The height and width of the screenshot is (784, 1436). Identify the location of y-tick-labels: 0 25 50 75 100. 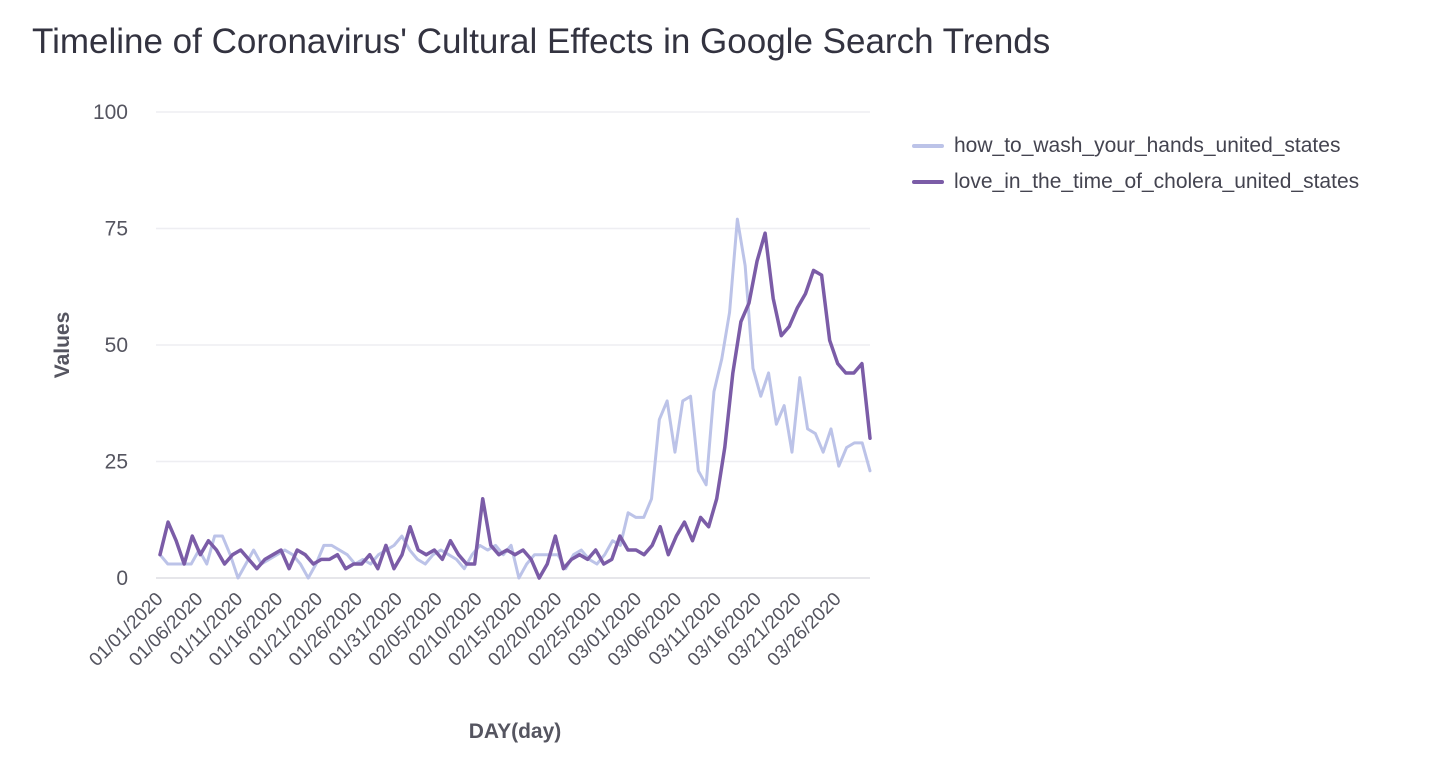
(110, 345).